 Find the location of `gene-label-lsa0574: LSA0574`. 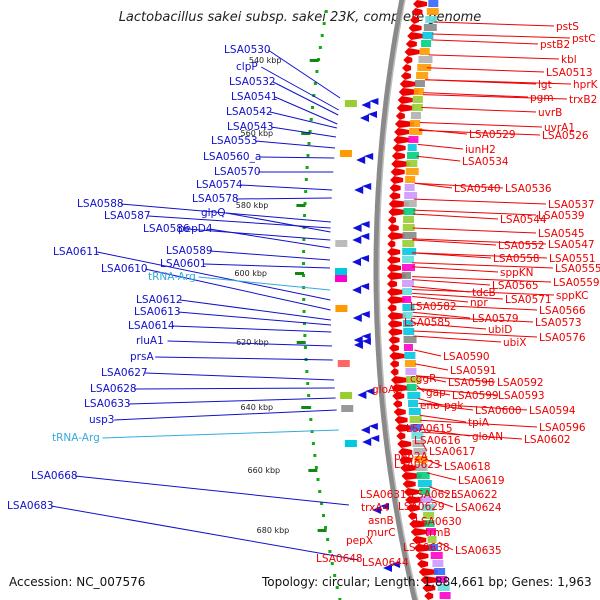

gene-label-lsa0574: LSA0574 is located at coordinates (219, 185).